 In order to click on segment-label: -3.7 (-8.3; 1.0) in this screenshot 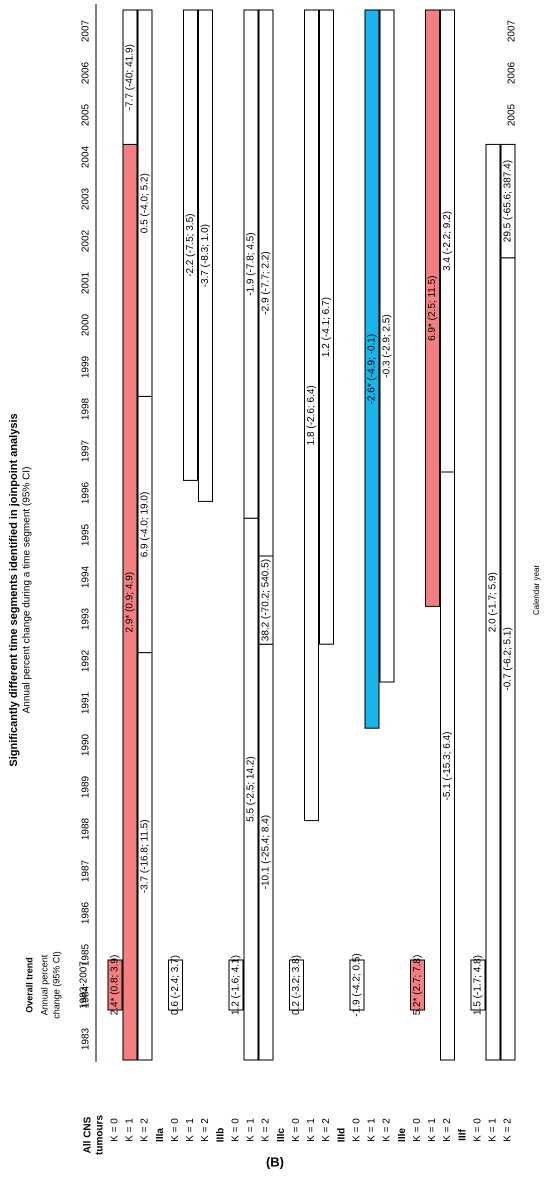, I will do `click(205, 255)`.